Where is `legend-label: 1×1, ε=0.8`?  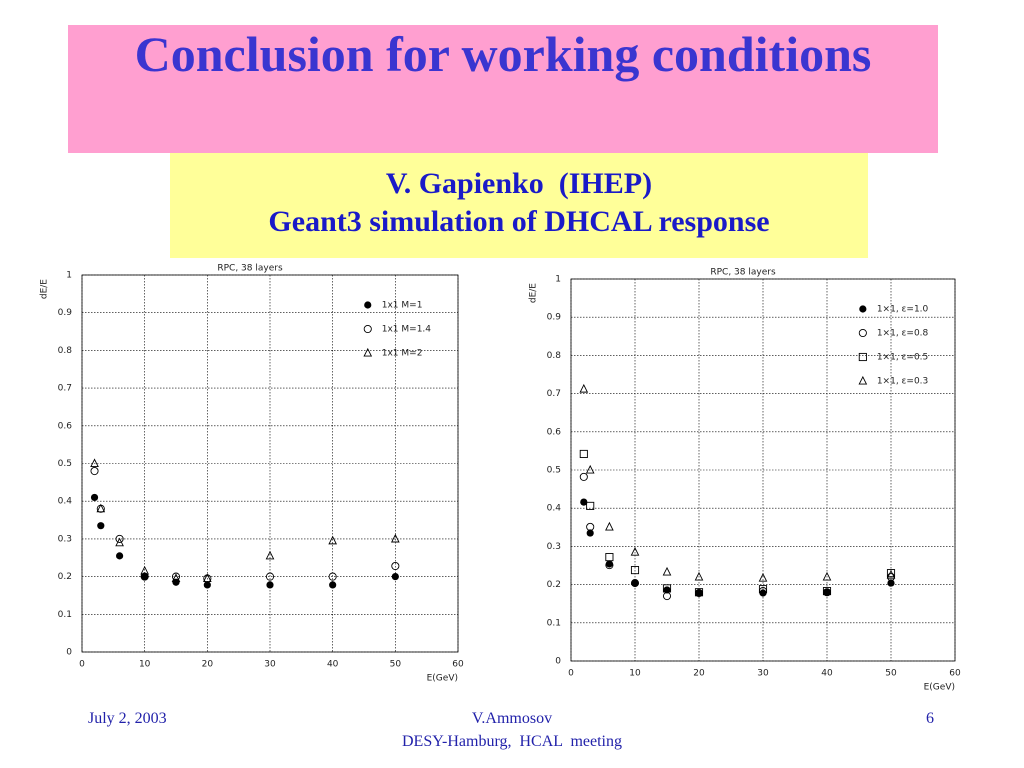 legend-label: 1×1, ε=0.8 is located at coordinates (903, 334).